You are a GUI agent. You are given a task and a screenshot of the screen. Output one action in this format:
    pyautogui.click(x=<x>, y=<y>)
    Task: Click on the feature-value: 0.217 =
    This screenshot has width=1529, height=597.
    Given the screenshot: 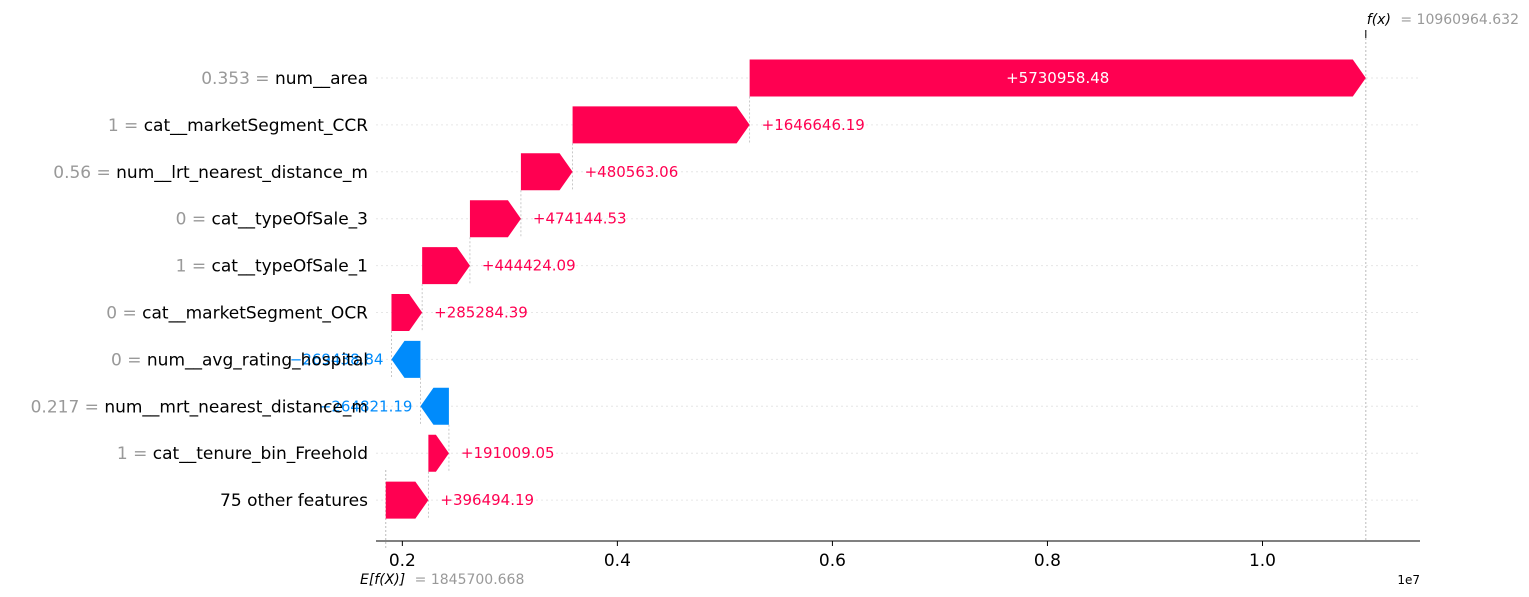 What is the action you would take?
    pyautogui.click(x=68, y=407)
    